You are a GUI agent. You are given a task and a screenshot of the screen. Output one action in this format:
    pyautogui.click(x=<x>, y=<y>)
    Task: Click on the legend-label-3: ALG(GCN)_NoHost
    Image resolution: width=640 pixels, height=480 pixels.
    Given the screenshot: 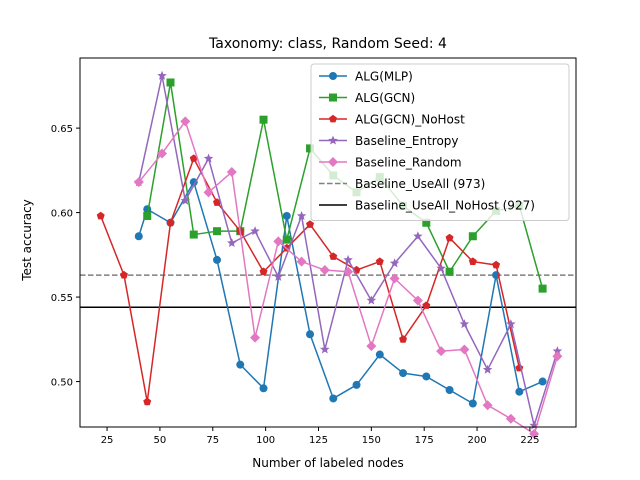 What is the action you would take?
    pyautogui.click(x=410, y=120)
    